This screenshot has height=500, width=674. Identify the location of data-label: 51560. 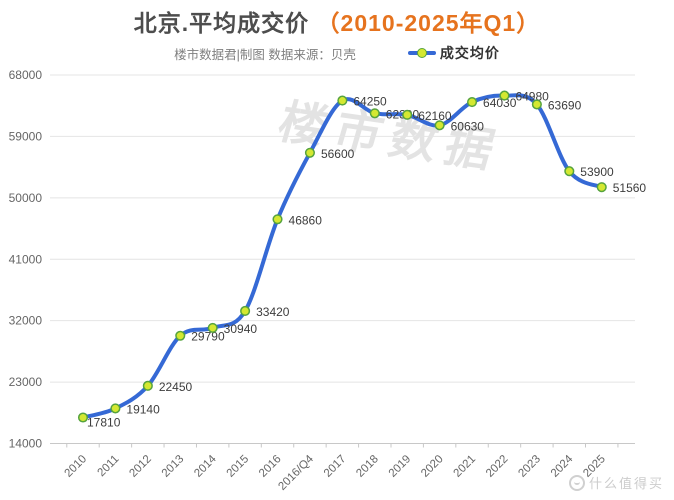
(630, 188).